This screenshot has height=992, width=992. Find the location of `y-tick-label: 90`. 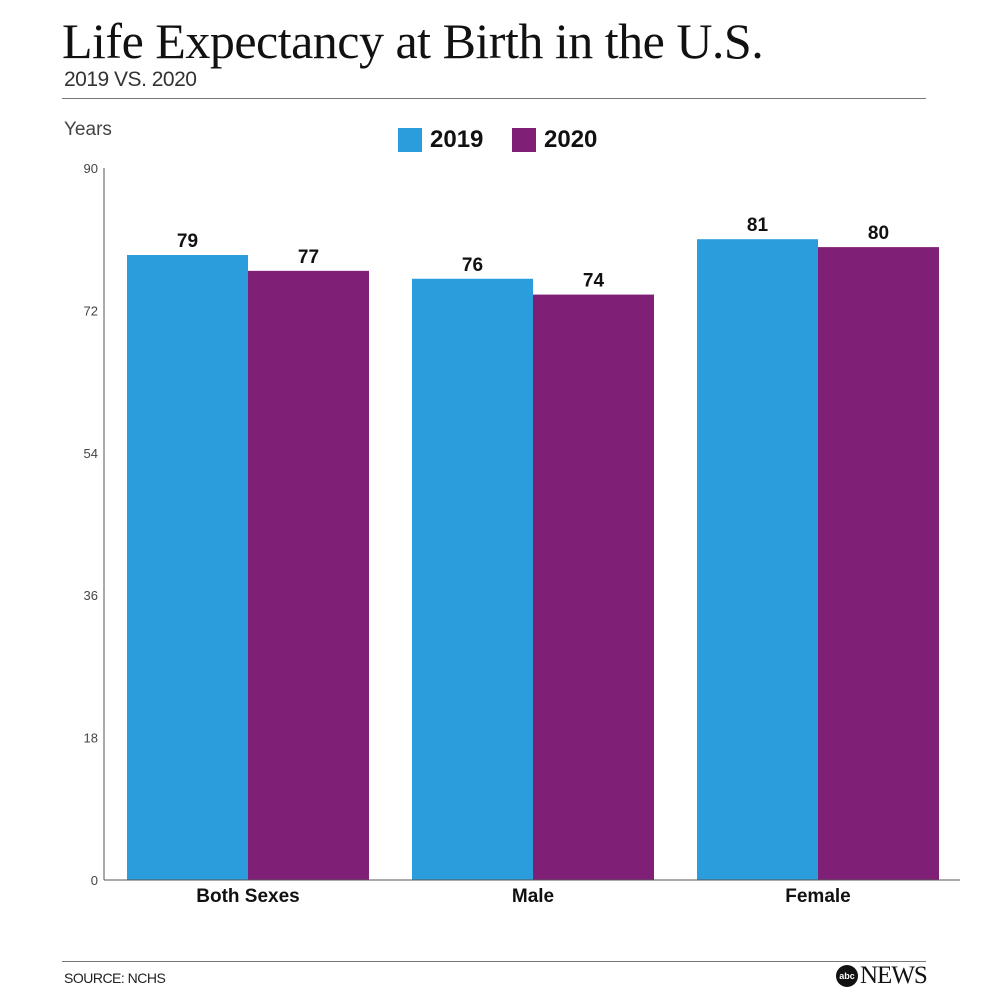

y-tick-label: 90 is located at coordinates (91, 168).